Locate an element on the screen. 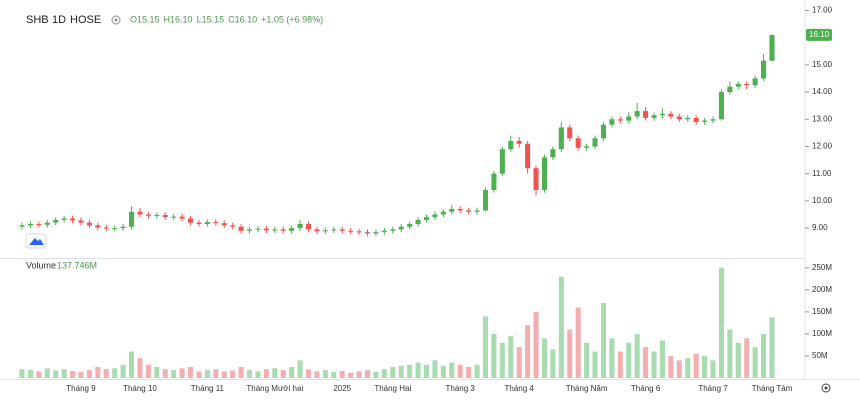 Image resolution: width=860 pixels, height=409 pixels. volume-value: 137.746M is located at coordinates (77, 265).